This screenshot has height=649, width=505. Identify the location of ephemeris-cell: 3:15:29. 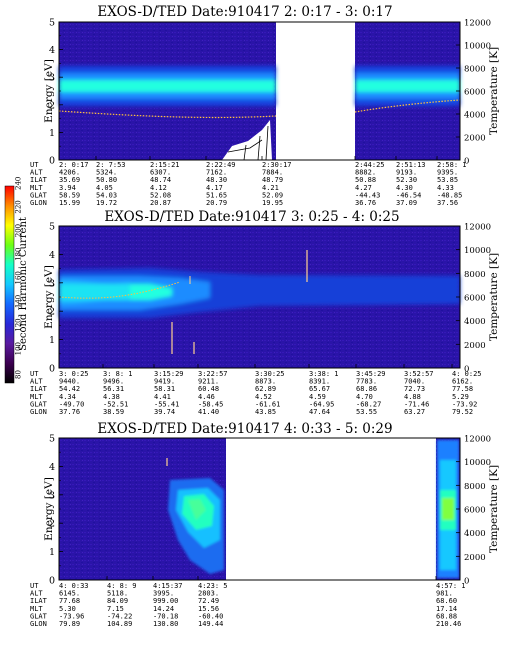
(169, 374).